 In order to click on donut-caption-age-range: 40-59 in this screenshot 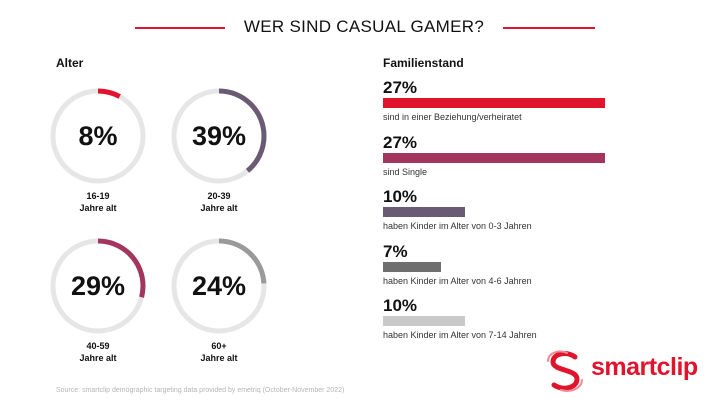, I will do `click(98, 346)`.